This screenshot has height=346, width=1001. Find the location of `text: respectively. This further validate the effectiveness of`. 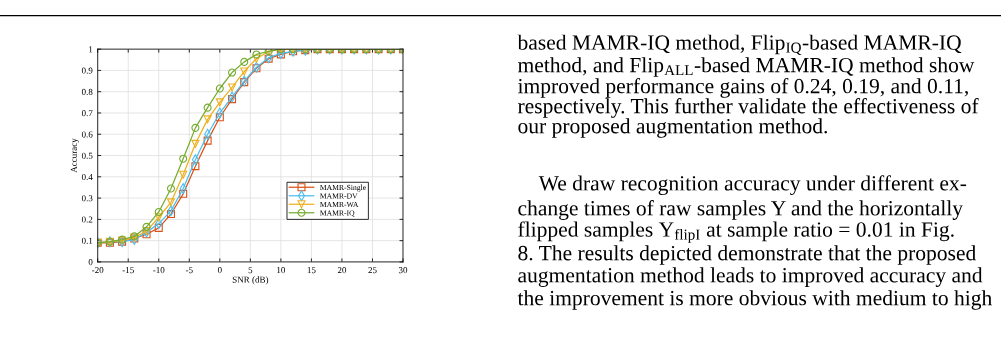

text: respectively. This further validate the effectiveness of is located at coordinates (748, 108).